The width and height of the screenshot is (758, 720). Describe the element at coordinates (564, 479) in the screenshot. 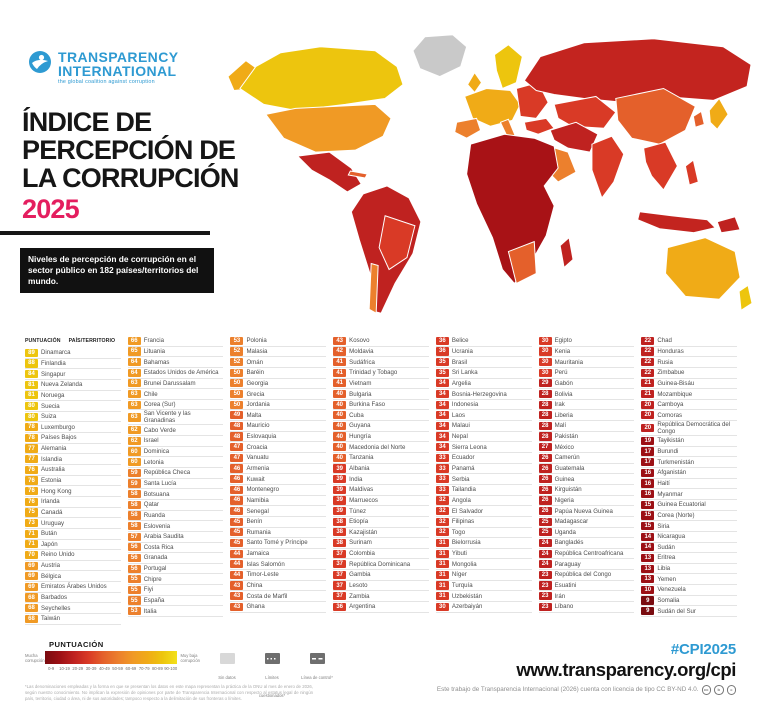

I see `country-name: Guinea` at that location.